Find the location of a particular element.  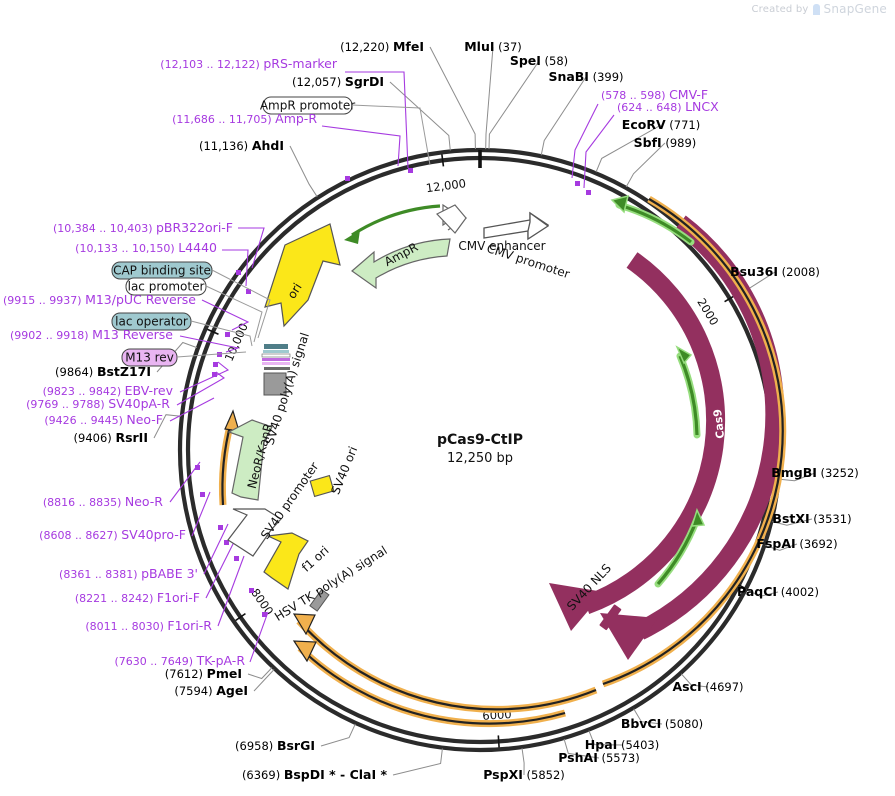

enzyme-label-text: BbvCI (5080) is located at coordinates (662, 723).